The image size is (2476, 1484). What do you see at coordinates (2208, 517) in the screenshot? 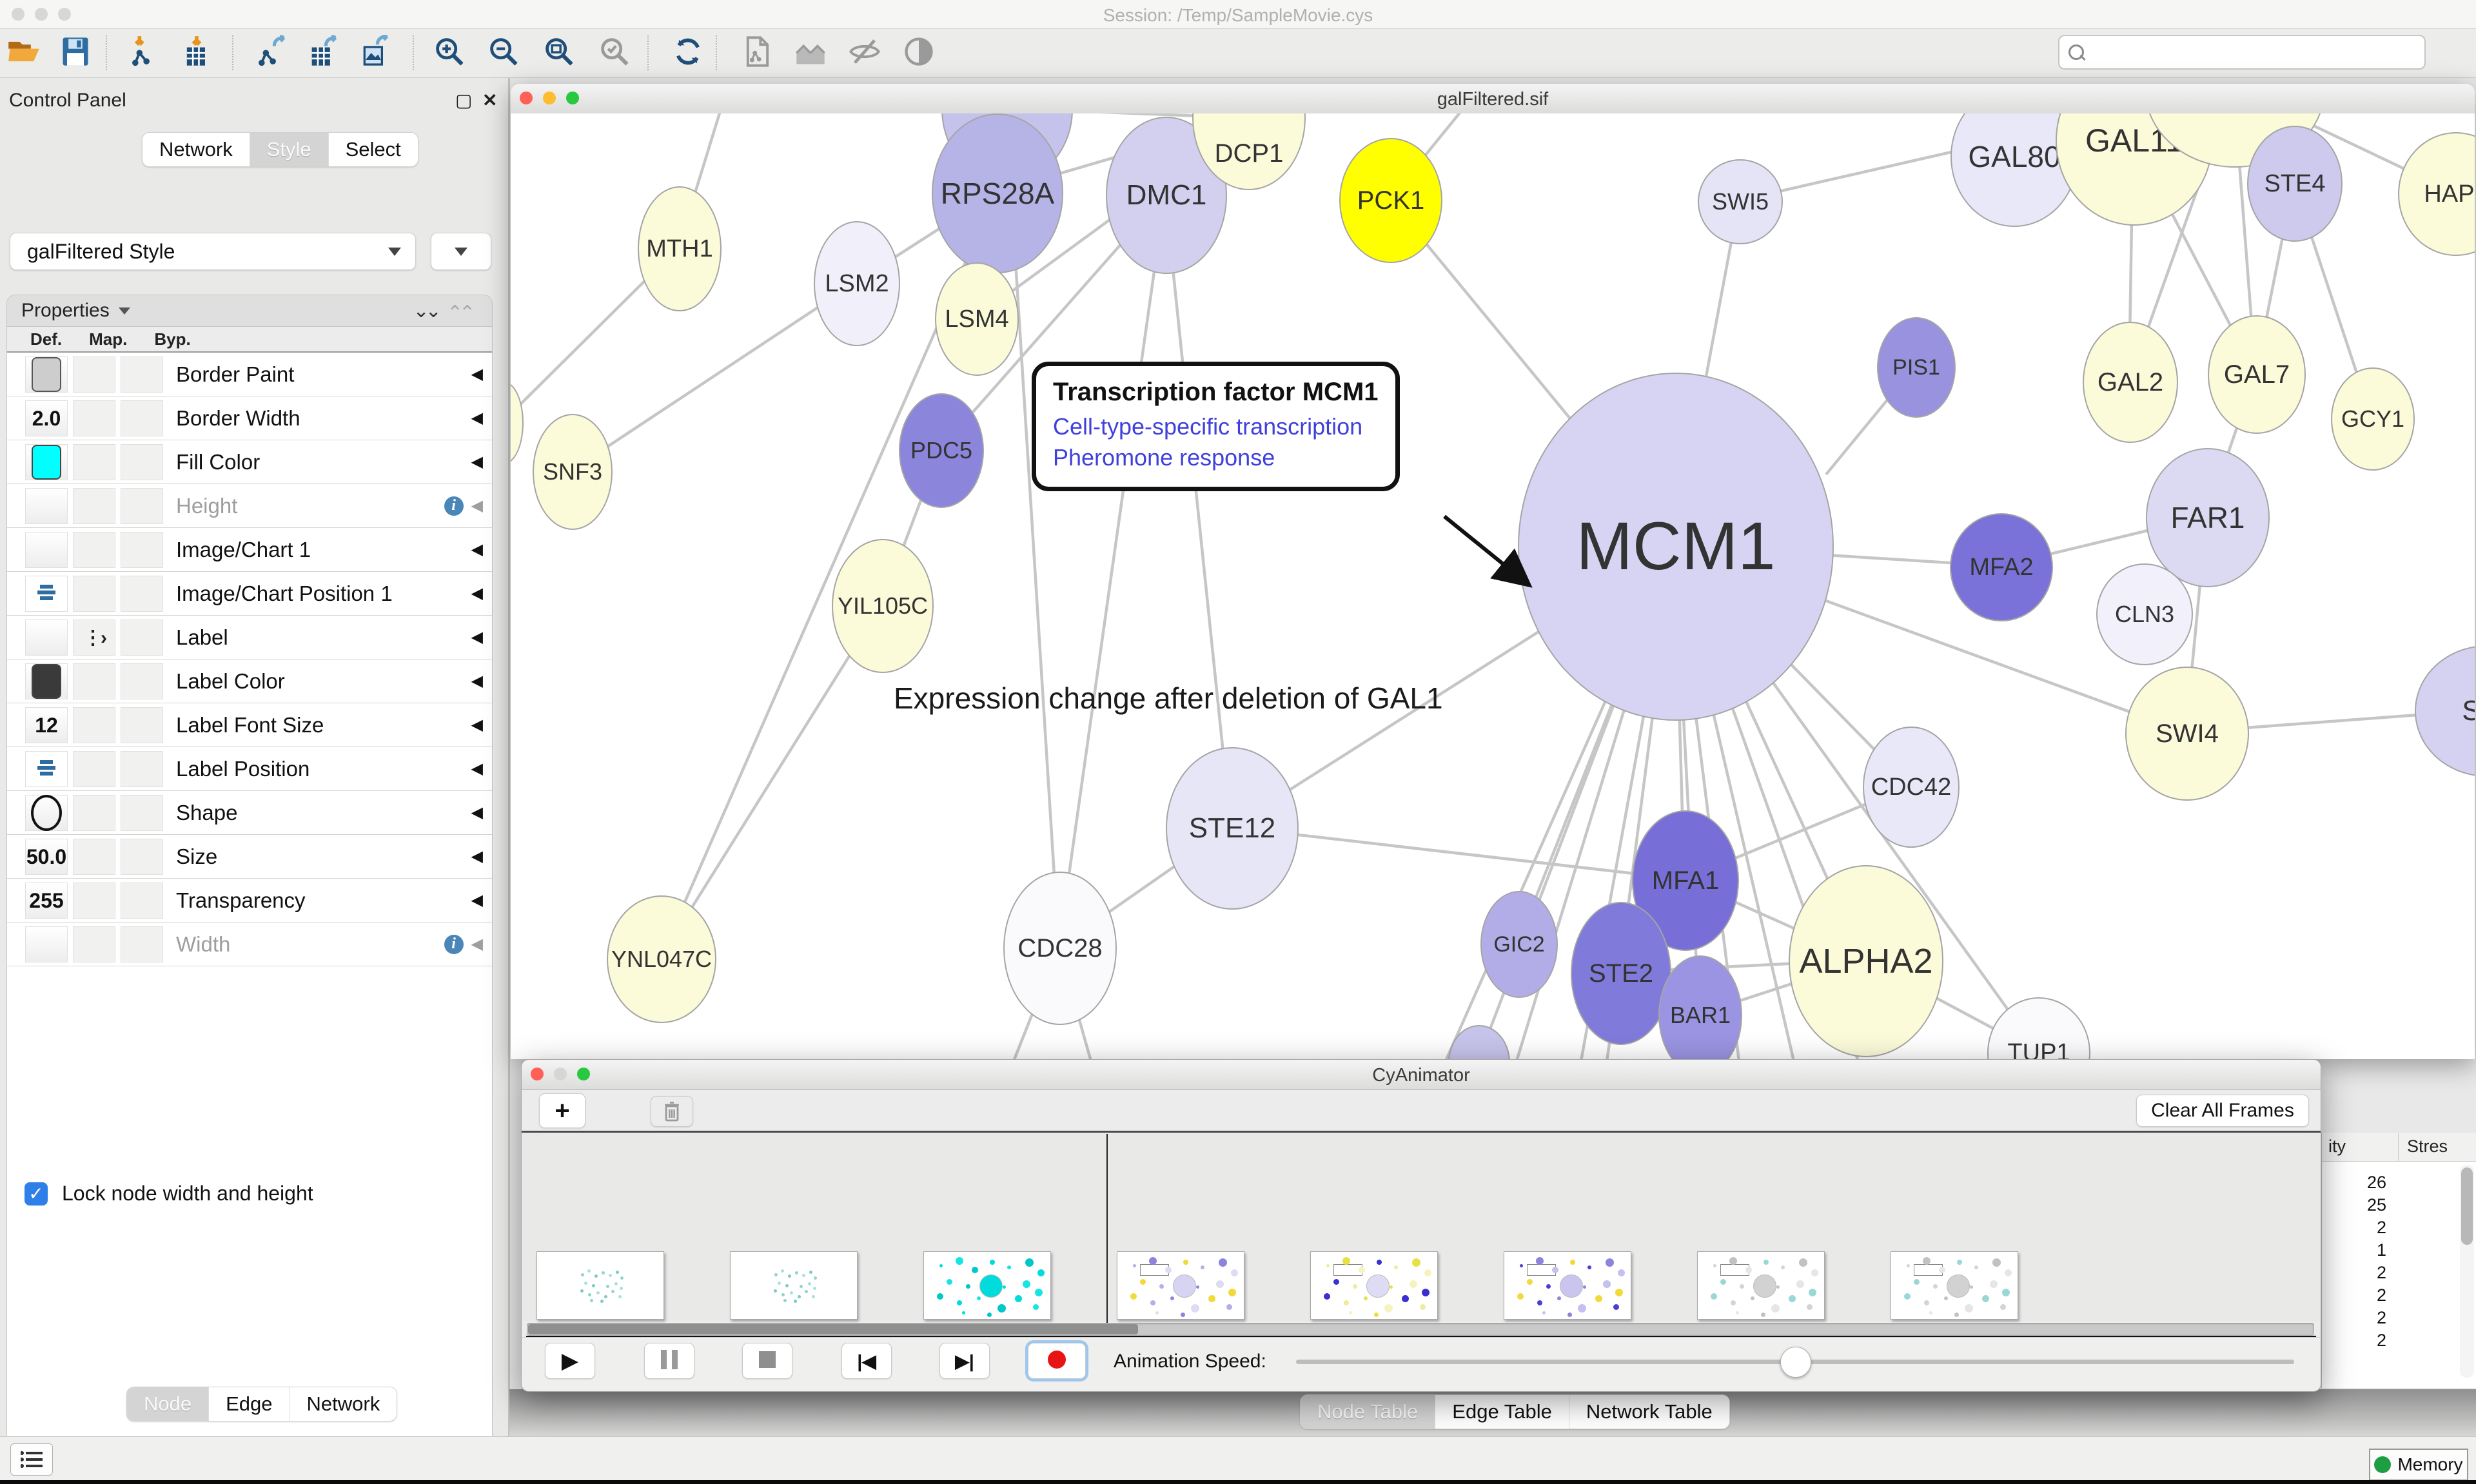
I see `network-node-FAR1: FAR1` at bounding box center [2208, 517].